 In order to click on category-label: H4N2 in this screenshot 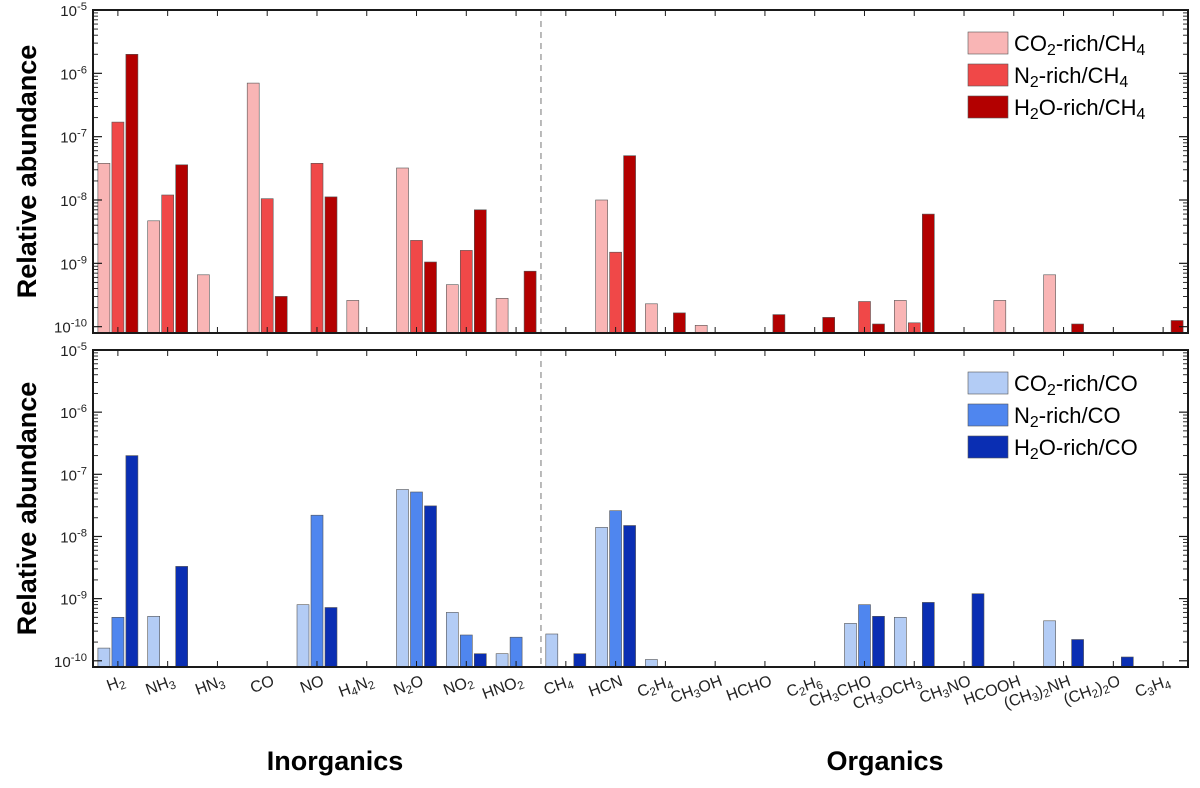, I will do `click(357, 688)`.